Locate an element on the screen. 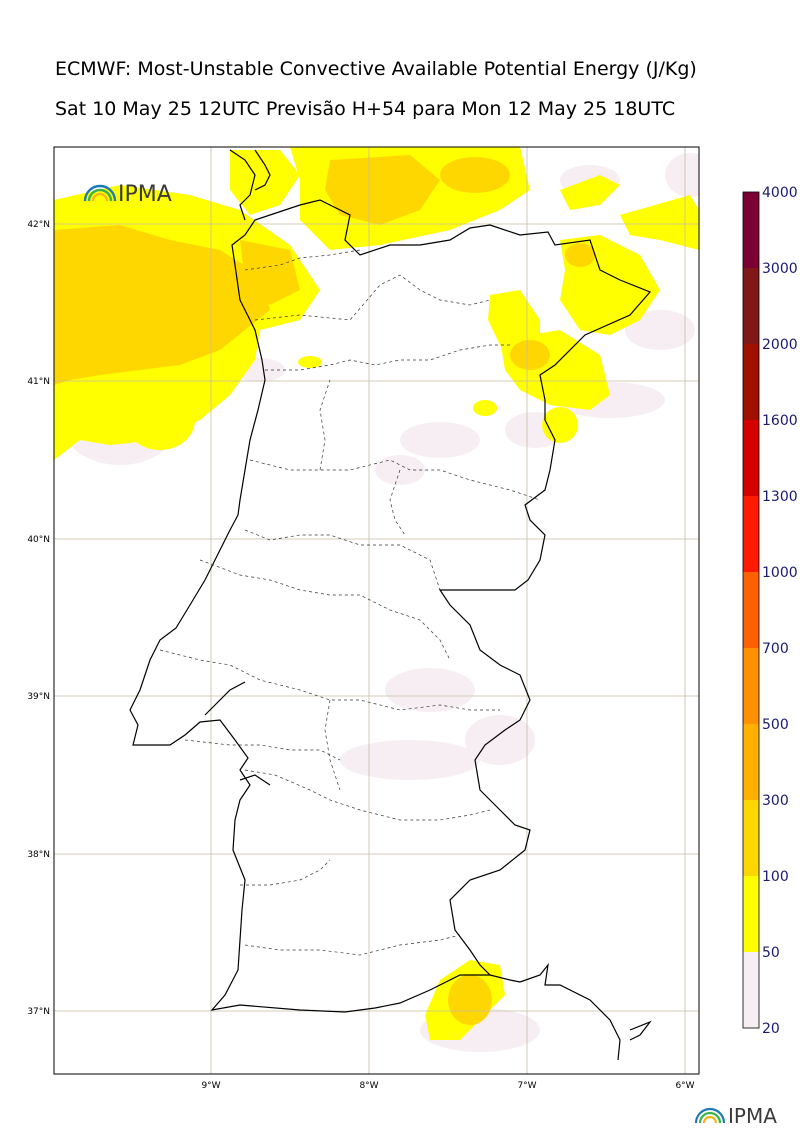  colorbar-tick-label: 100 is located at coordinates (775, 877).